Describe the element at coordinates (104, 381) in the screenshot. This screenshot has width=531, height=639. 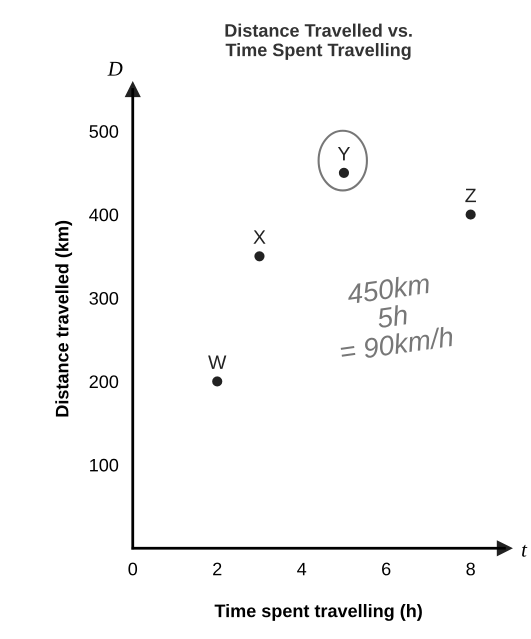
I see `y-tick-label: 200` at that location.